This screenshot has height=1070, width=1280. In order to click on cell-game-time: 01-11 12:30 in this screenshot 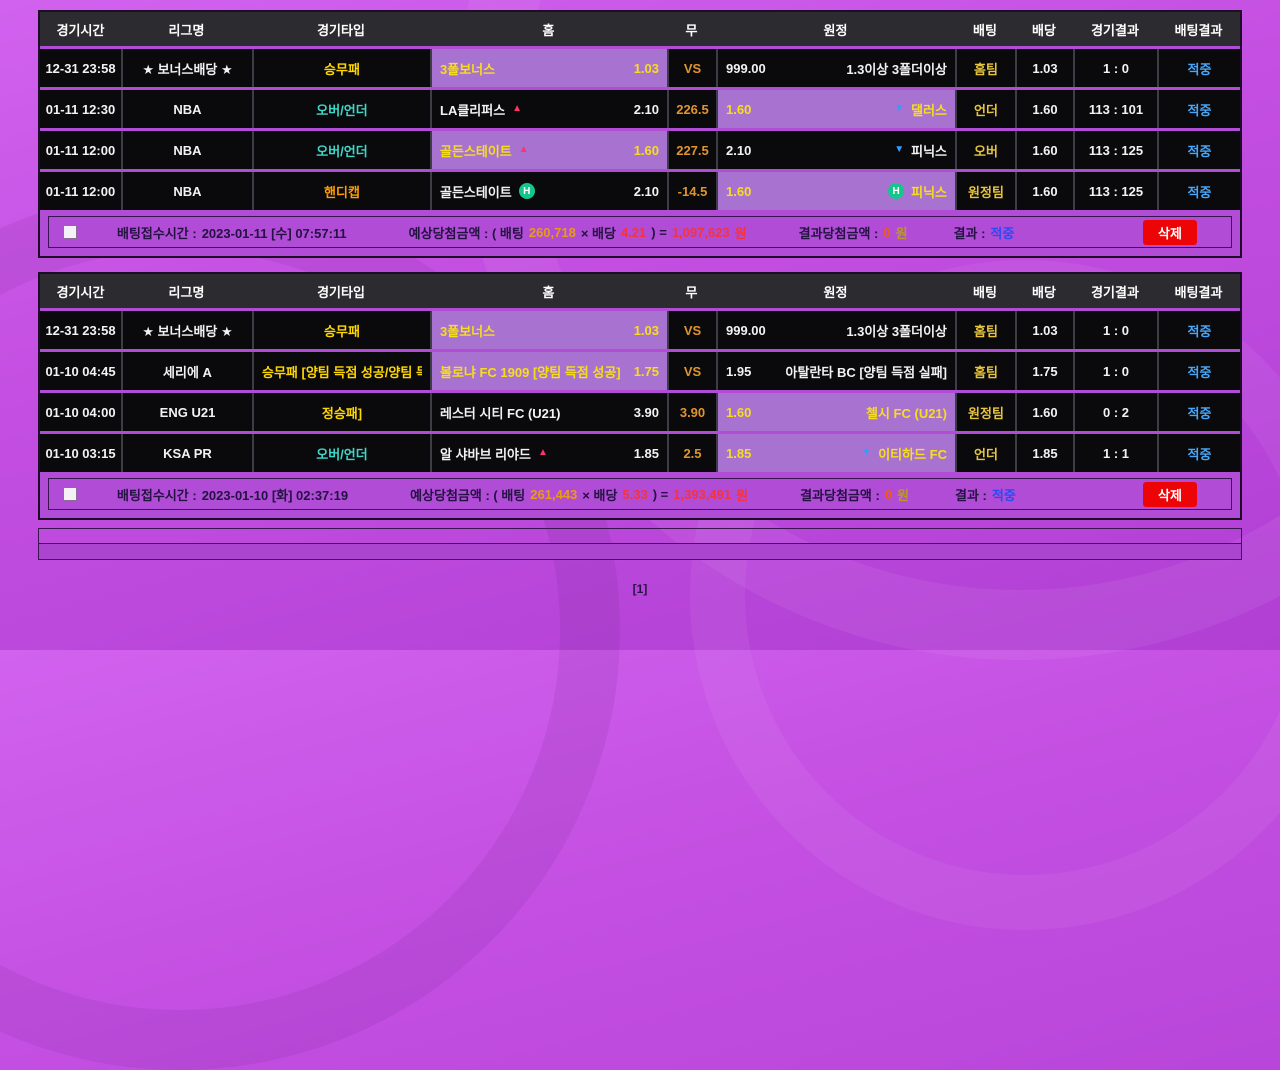, I will do `click(80, 109)`.